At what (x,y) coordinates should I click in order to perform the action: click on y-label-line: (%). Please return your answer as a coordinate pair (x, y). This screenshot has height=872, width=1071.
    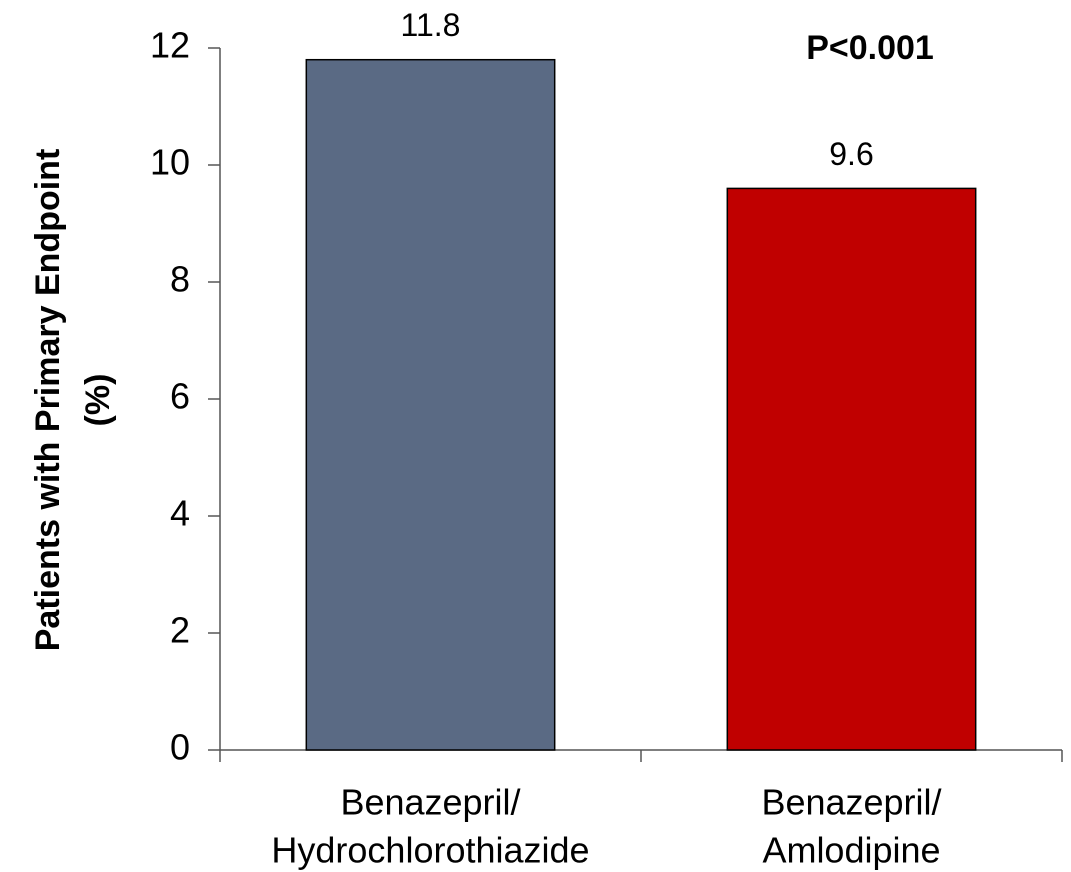
    Looking at the image, I should click on (98, 400).